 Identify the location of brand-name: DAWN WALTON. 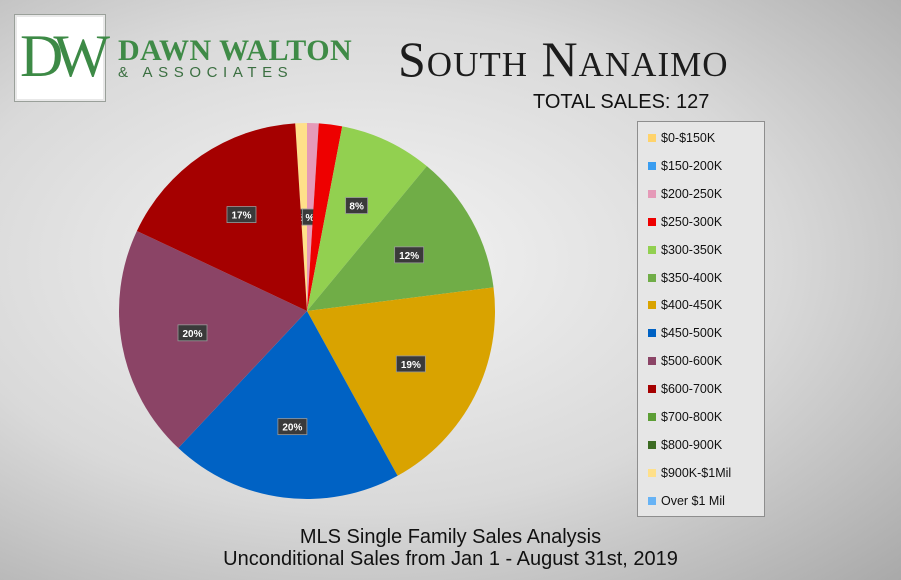
(235, 50).